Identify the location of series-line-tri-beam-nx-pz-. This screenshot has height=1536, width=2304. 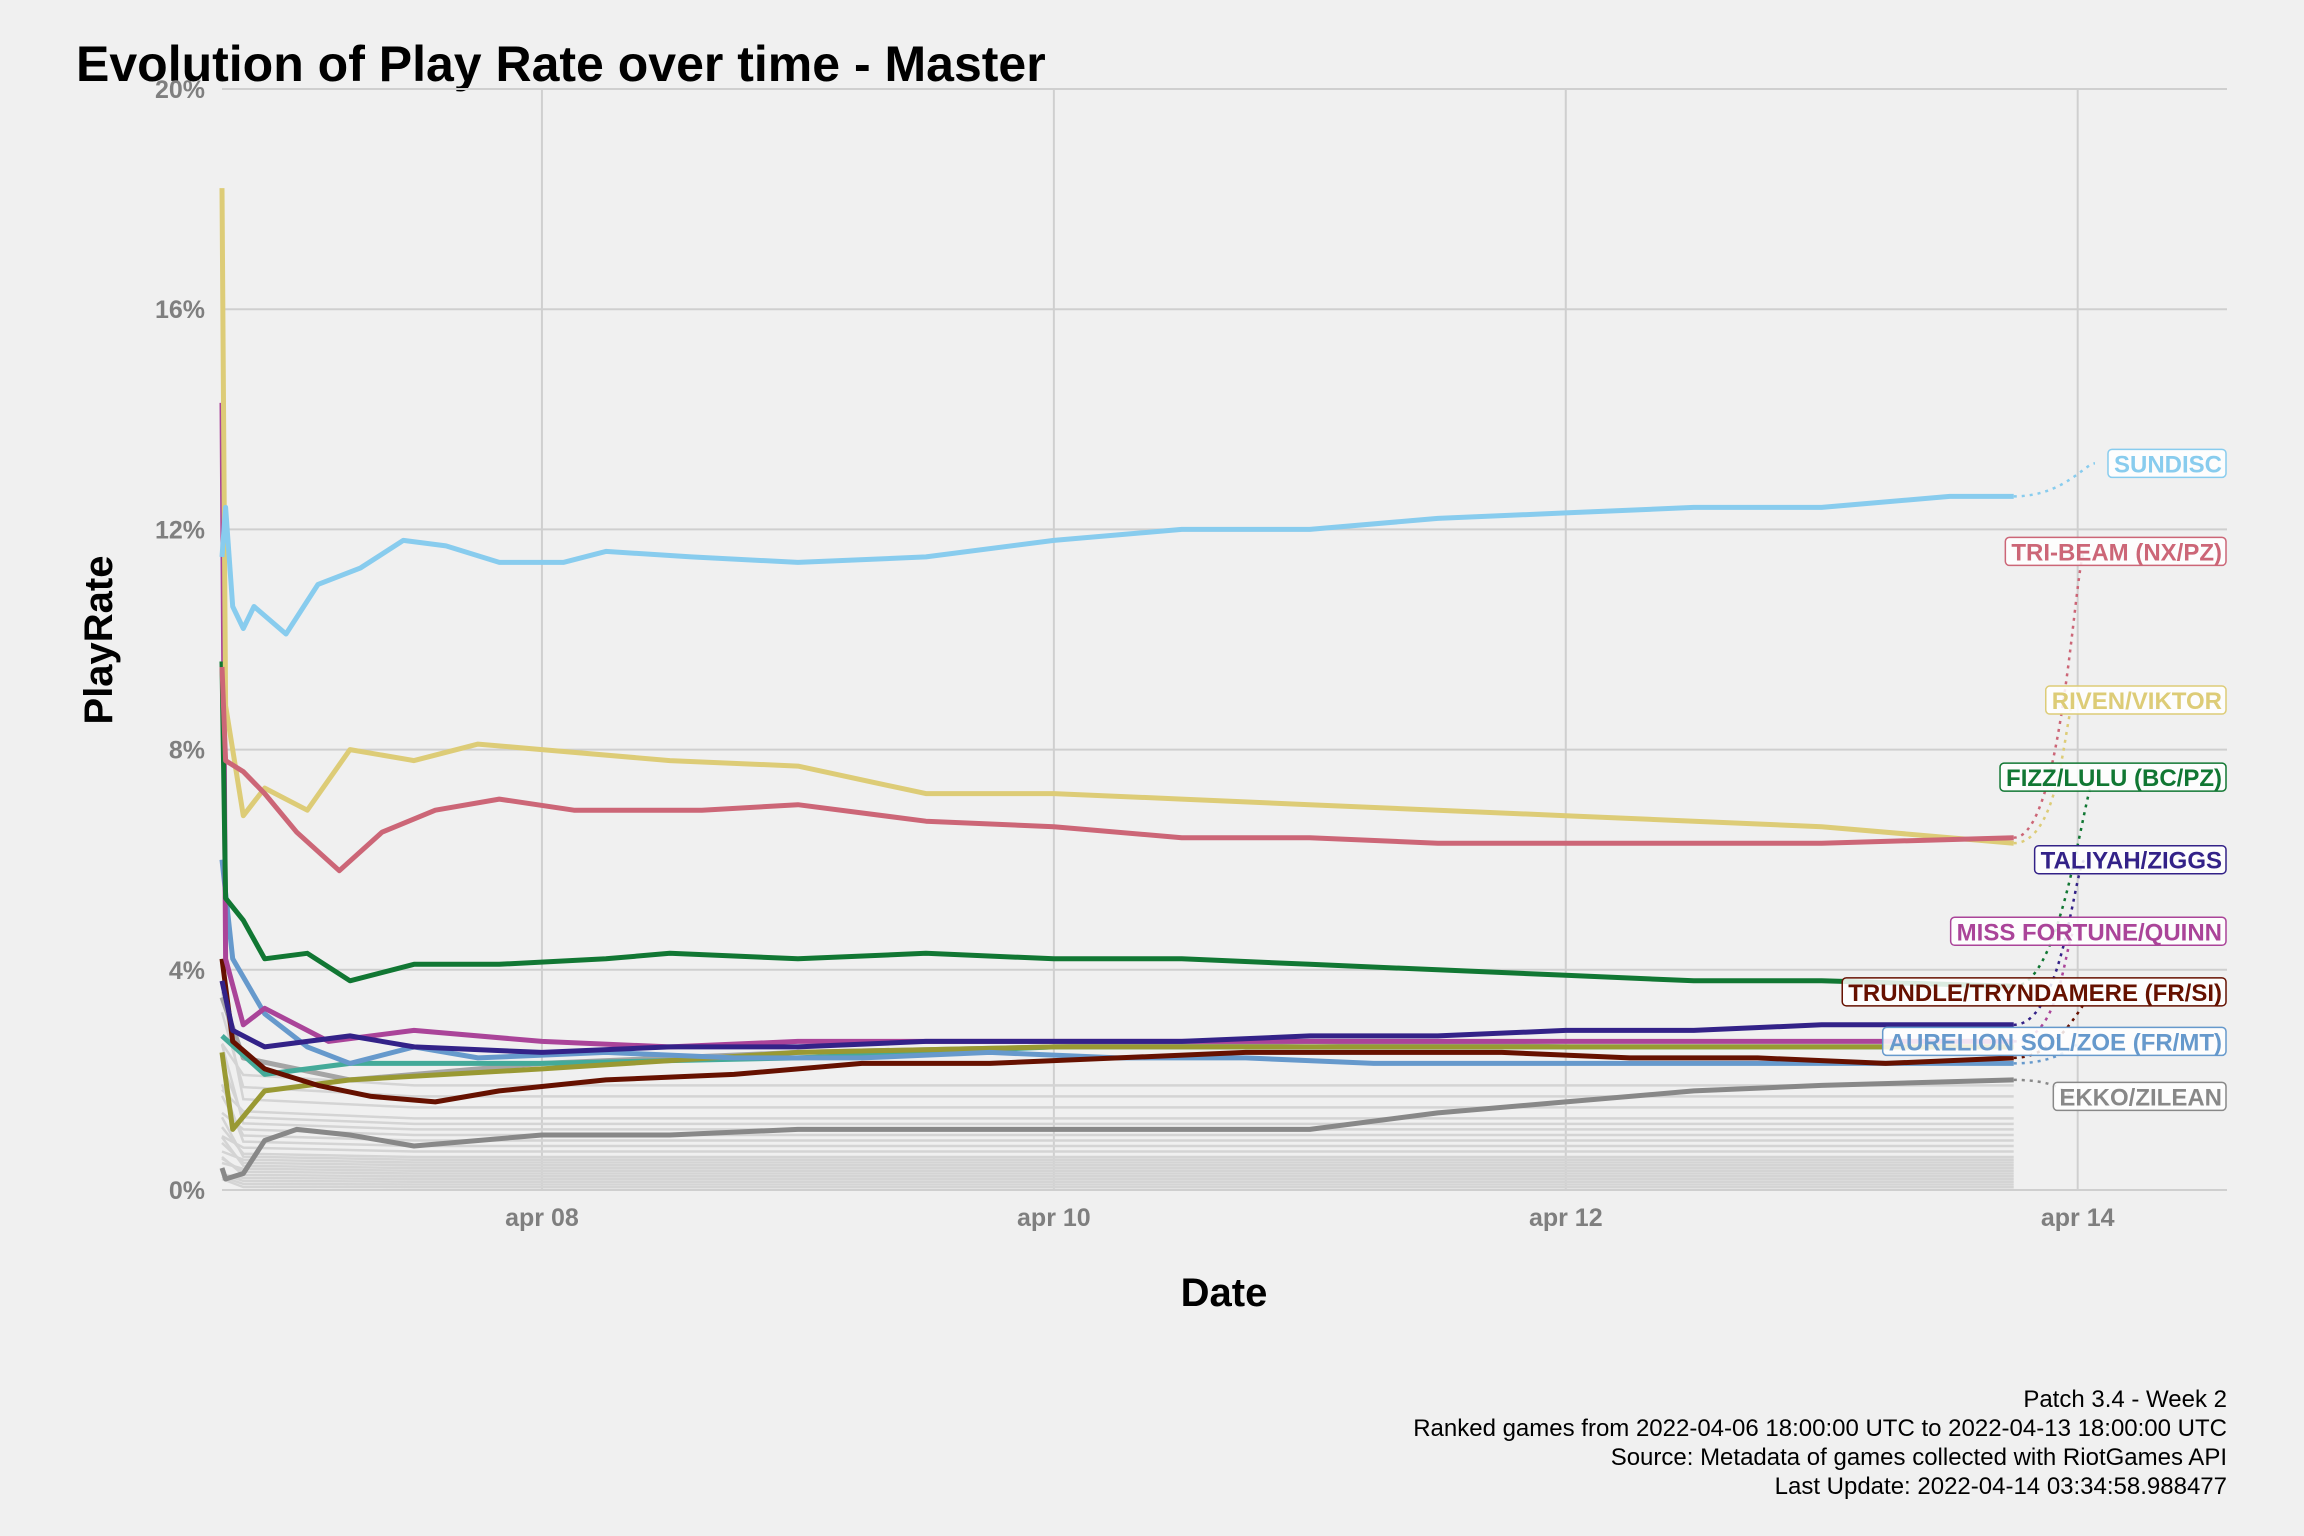
(1116, 770).